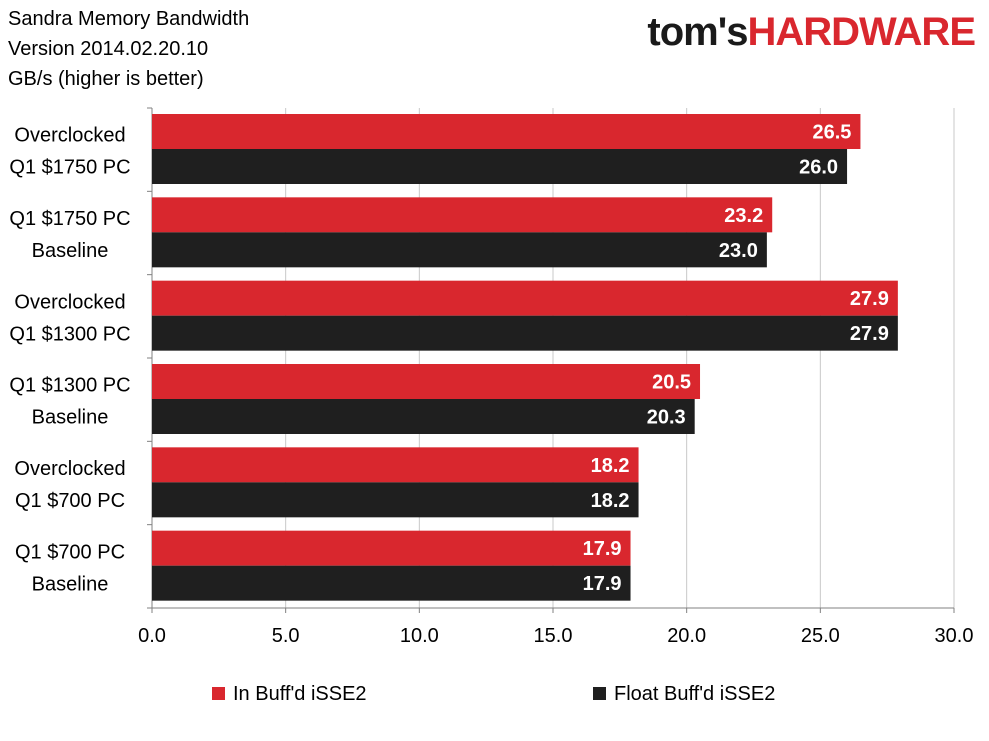  What do you see at coordinates (818, 168) in the screenshot?
I see `data-label: 26.0` at bounding box center [818, 168].